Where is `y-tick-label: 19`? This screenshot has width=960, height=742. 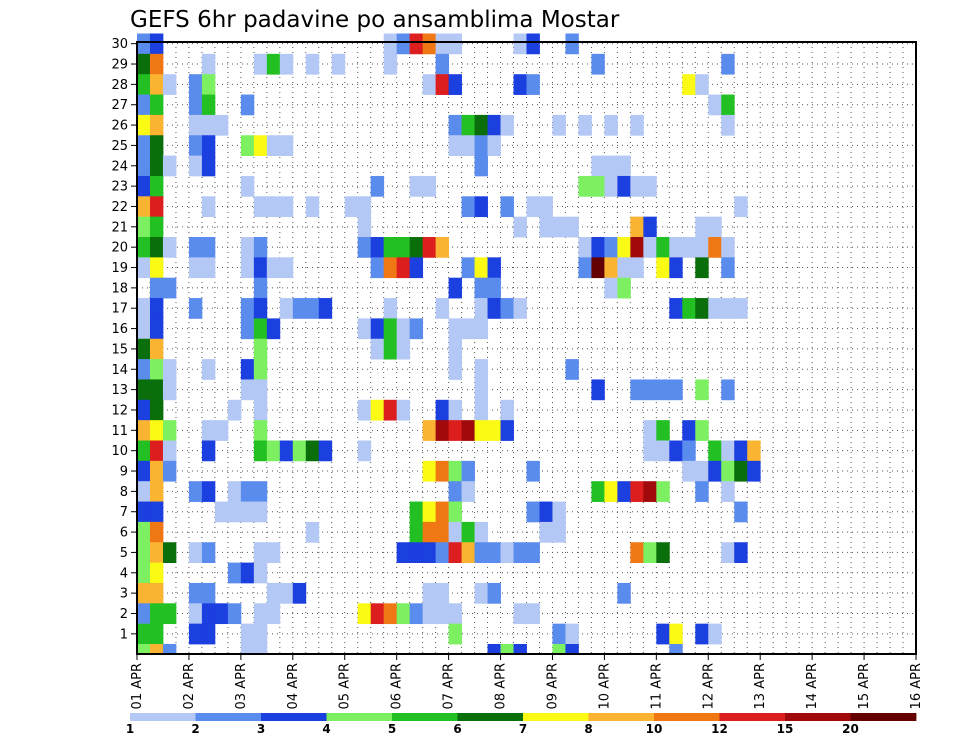 y-tick-label: 19 is located at coordinates (119, 268).